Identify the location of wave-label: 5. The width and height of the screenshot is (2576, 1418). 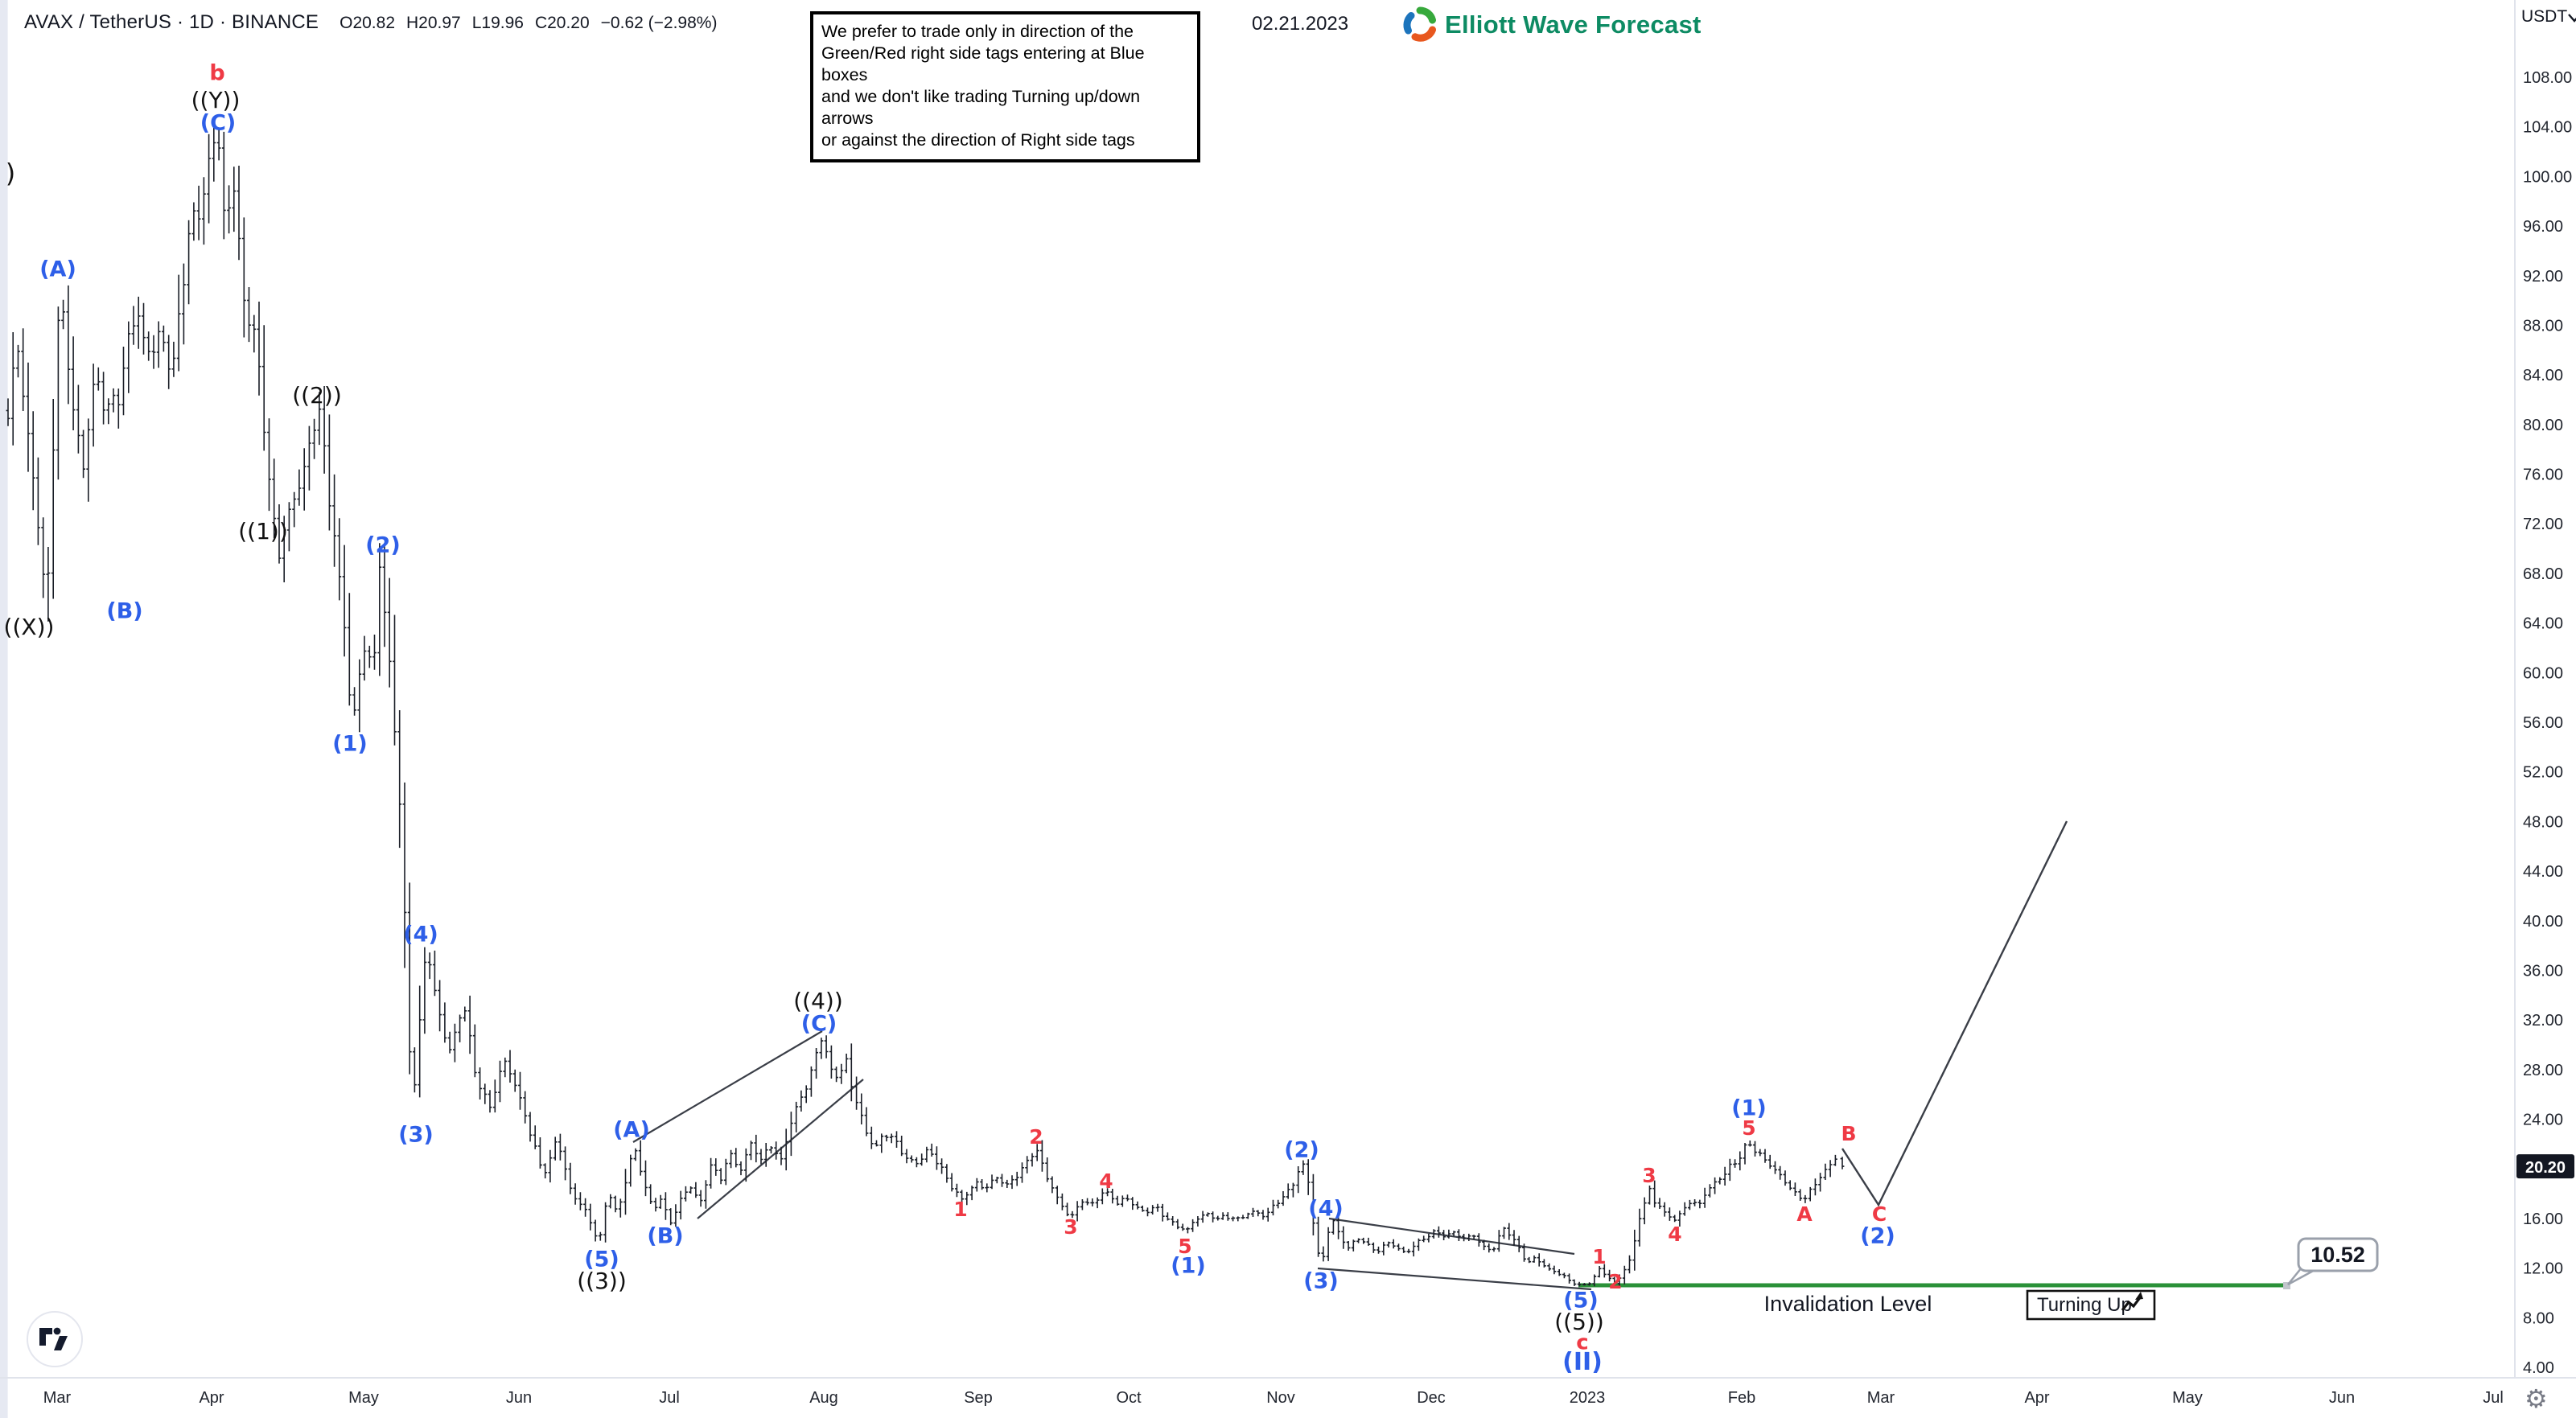
(1748, 1128).